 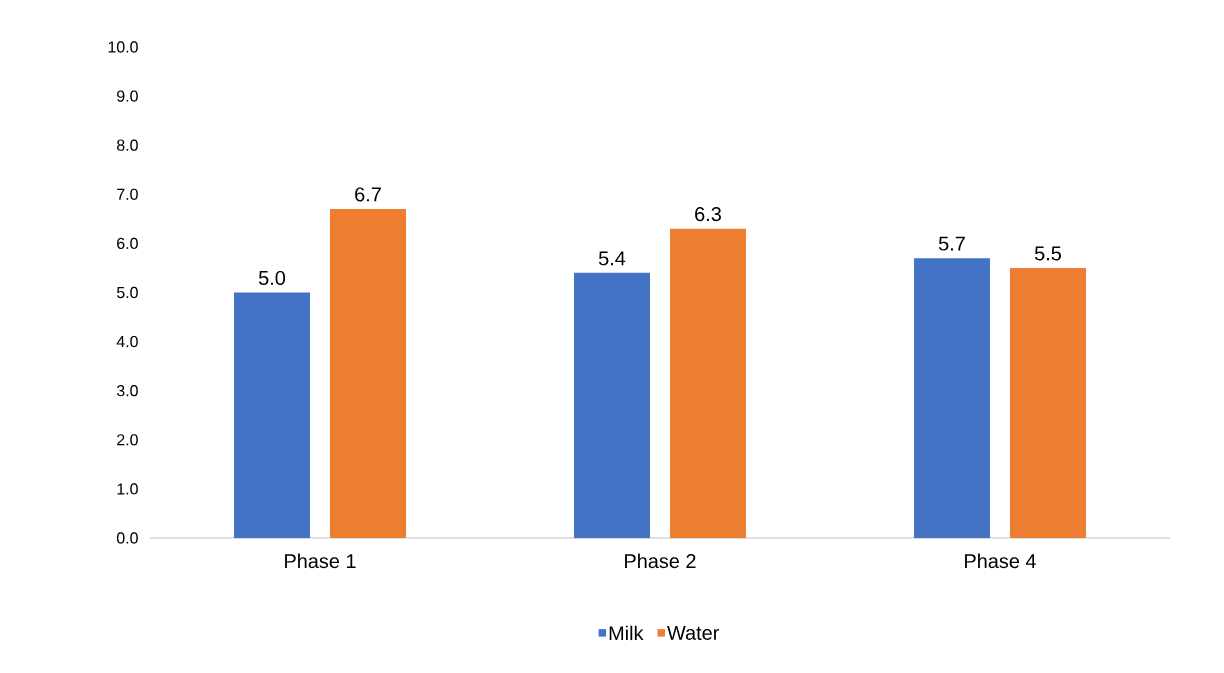 What do you see at coordinates (272, 277) in the screenshot?
I see `data-label: 5.0` at bounding box center [272, 277].